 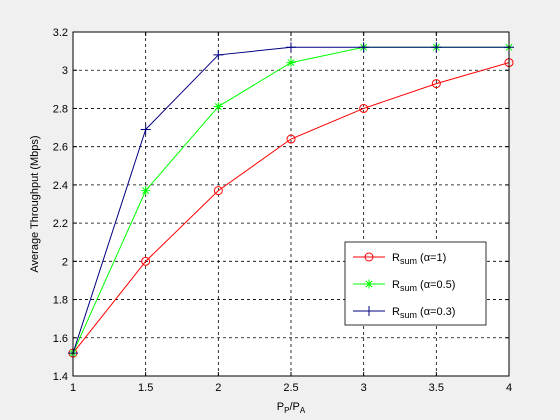 What do you see at coordinates (436, 312) in the screenshot?
I see `legend-label-rest: (α=0.3)` at bounding box center [436, 312].